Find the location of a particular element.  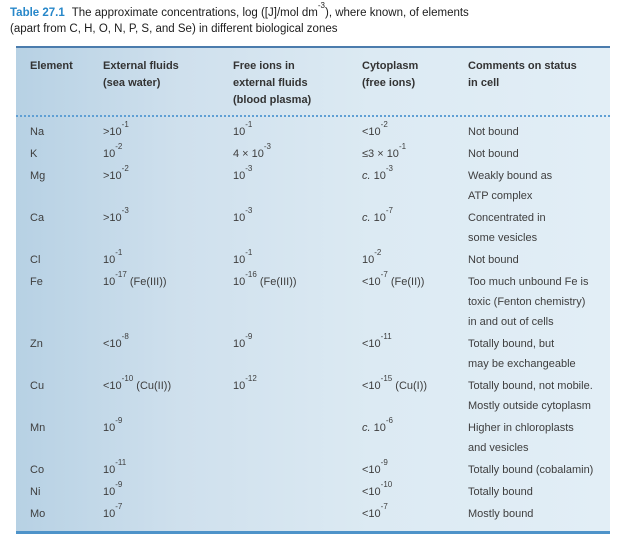

cytoplasm-cell: c. 10-7 is located at coordinates (377, 214).